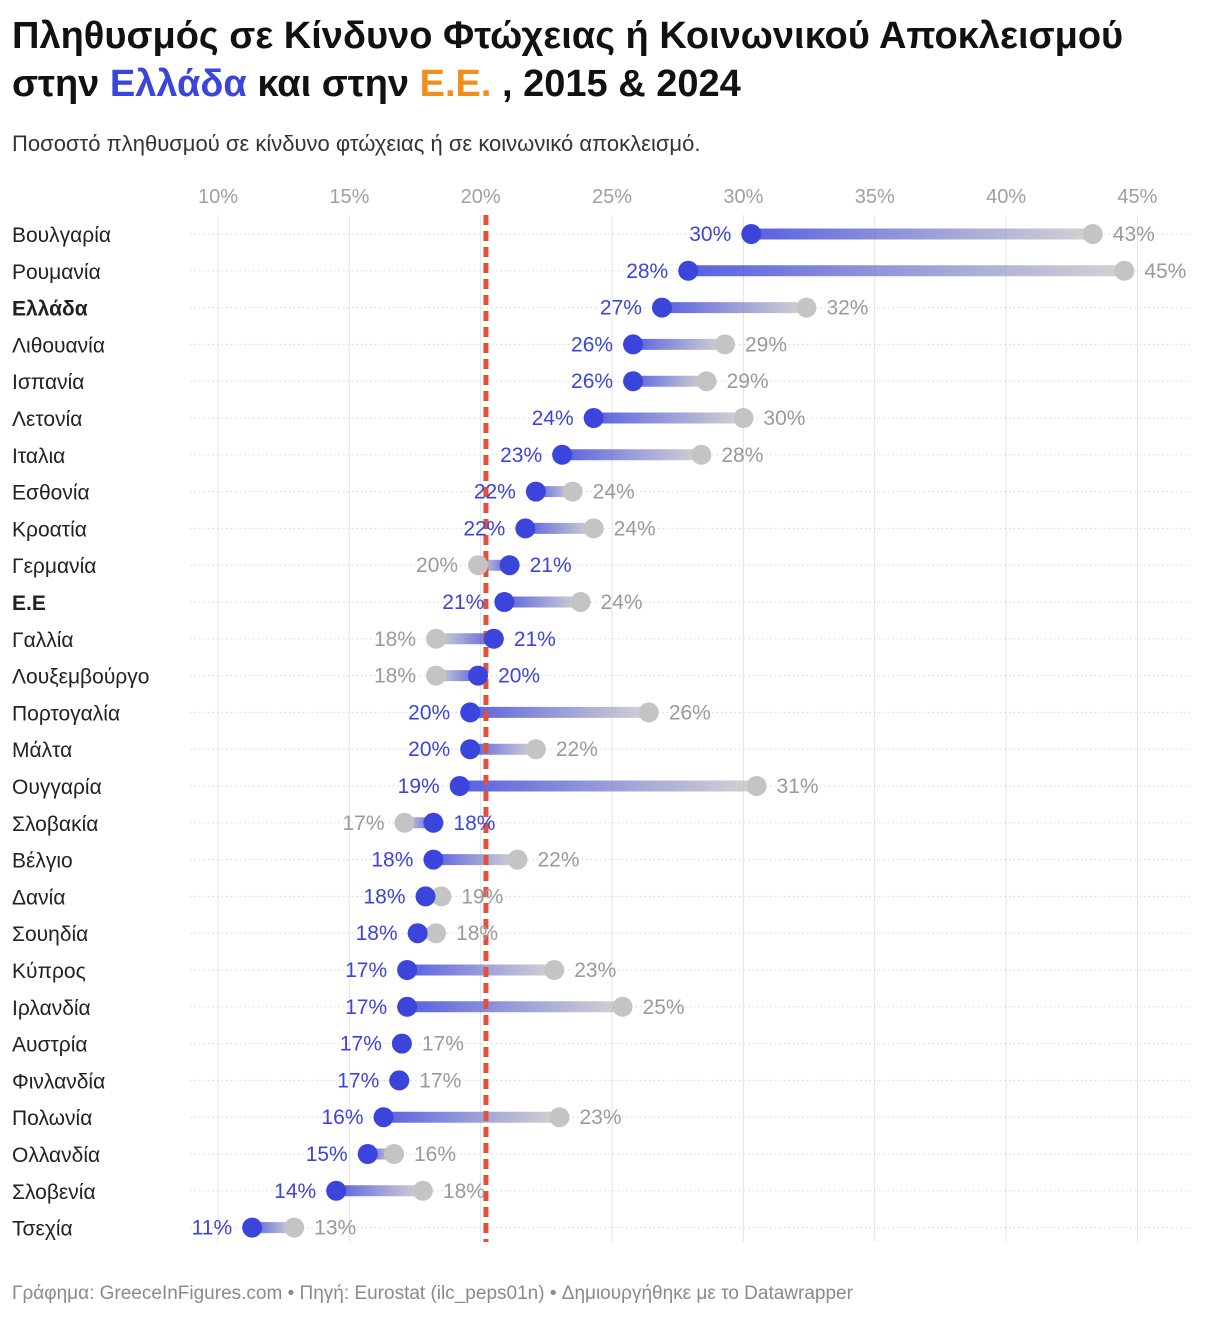 The image size is (1220, 1318). I want to click on category-label: Αυστρία, so click(50, 1045).